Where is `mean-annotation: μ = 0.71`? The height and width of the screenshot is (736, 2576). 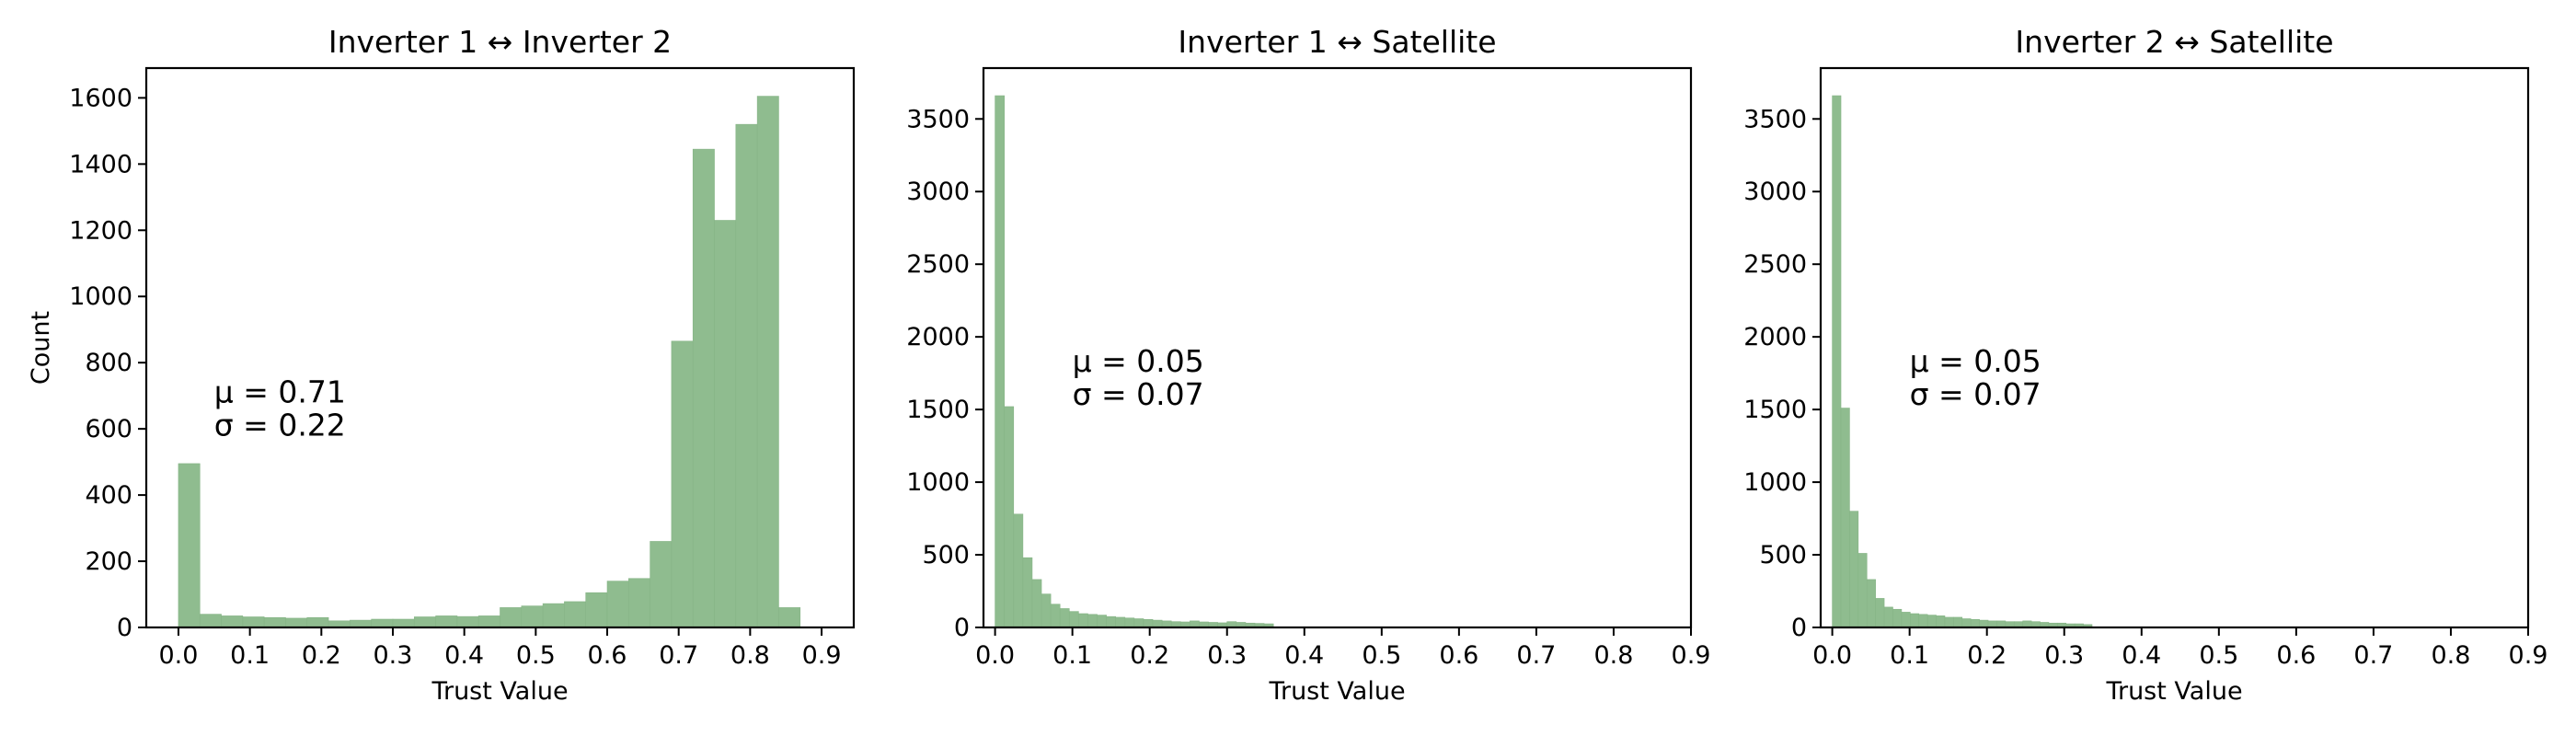 mean-annotation: μ = 0.71 is located at coordinates (280, 391).